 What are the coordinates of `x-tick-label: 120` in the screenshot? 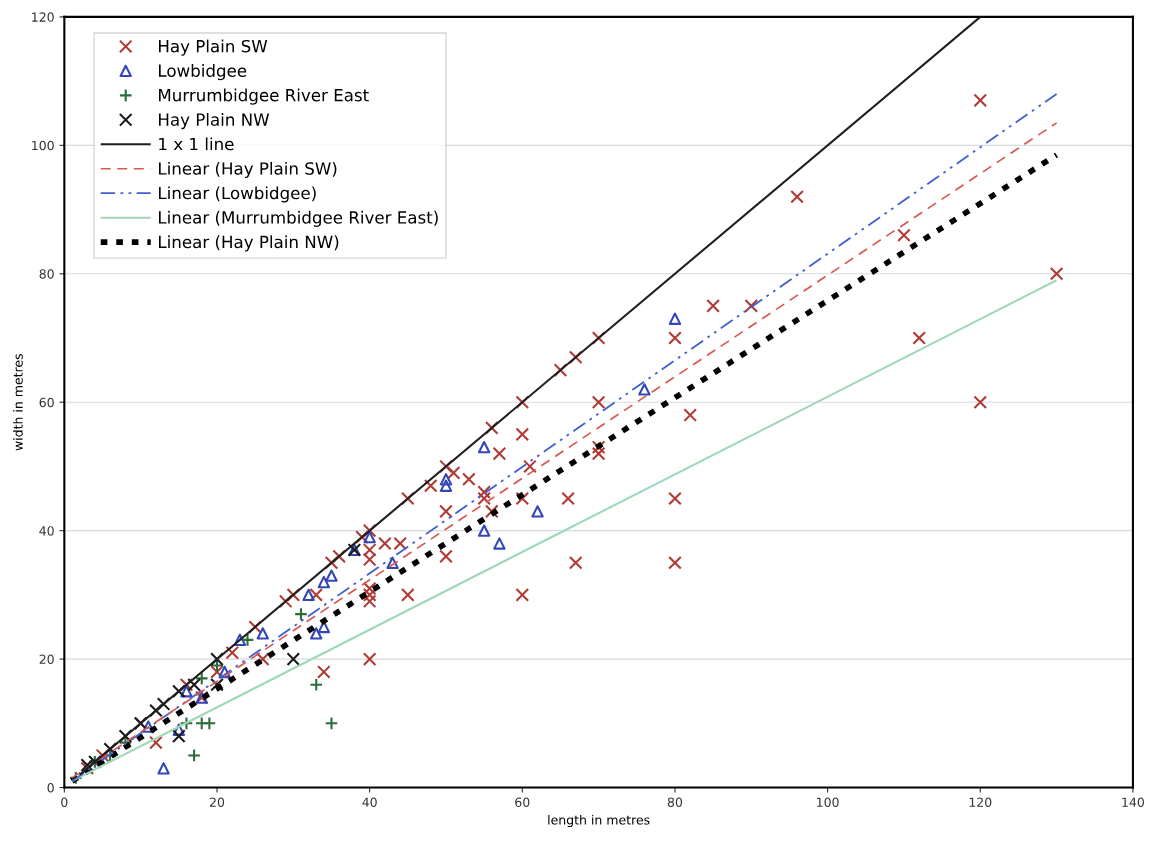 It's located at (980, 802).